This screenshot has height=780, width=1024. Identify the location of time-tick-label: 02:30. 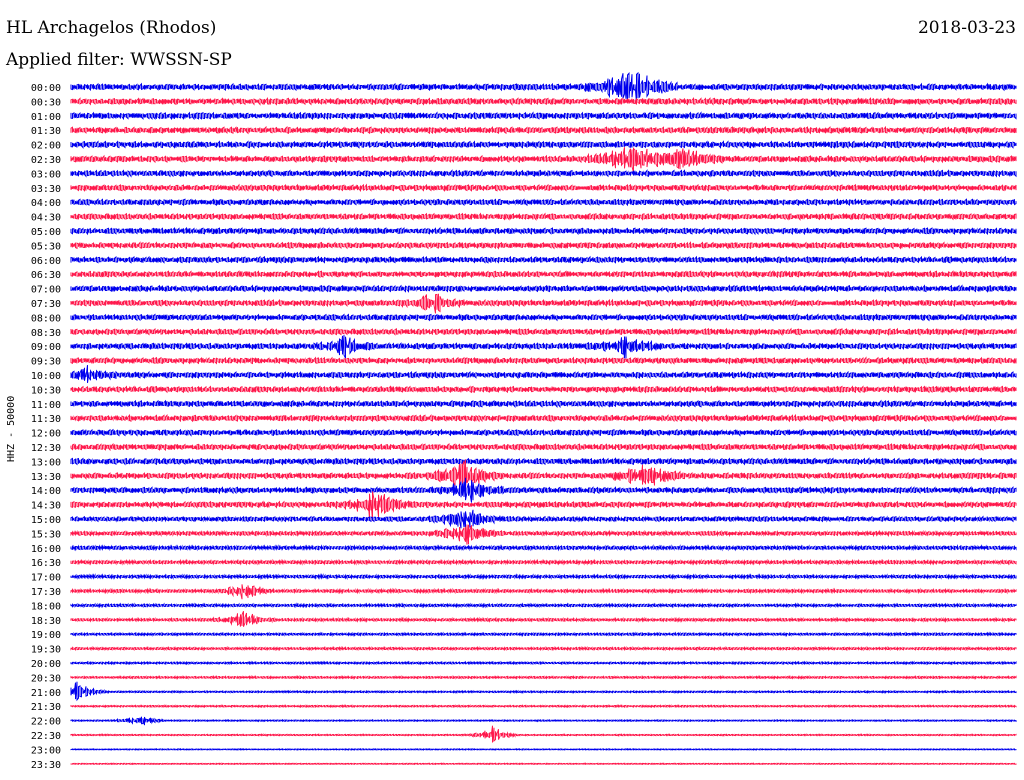
(46, 160).